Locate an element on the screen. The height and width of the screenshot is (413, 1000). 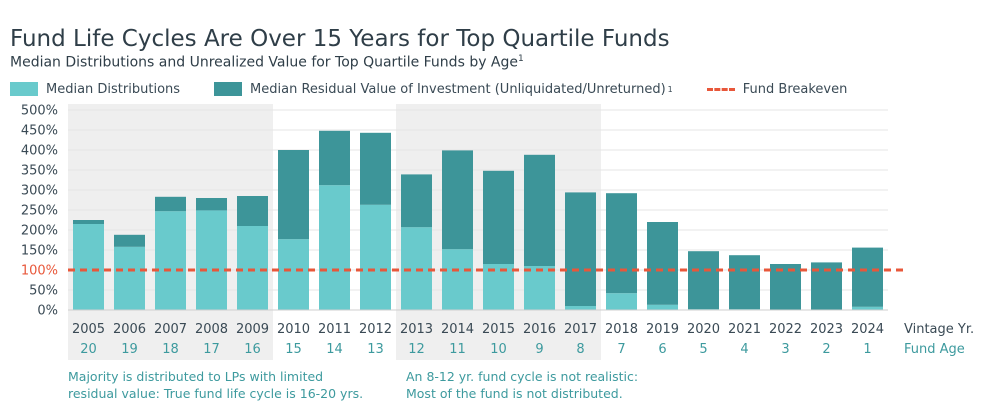
x-row-label-vintage: Vintage Yr. is located at coordinates (939, 329).